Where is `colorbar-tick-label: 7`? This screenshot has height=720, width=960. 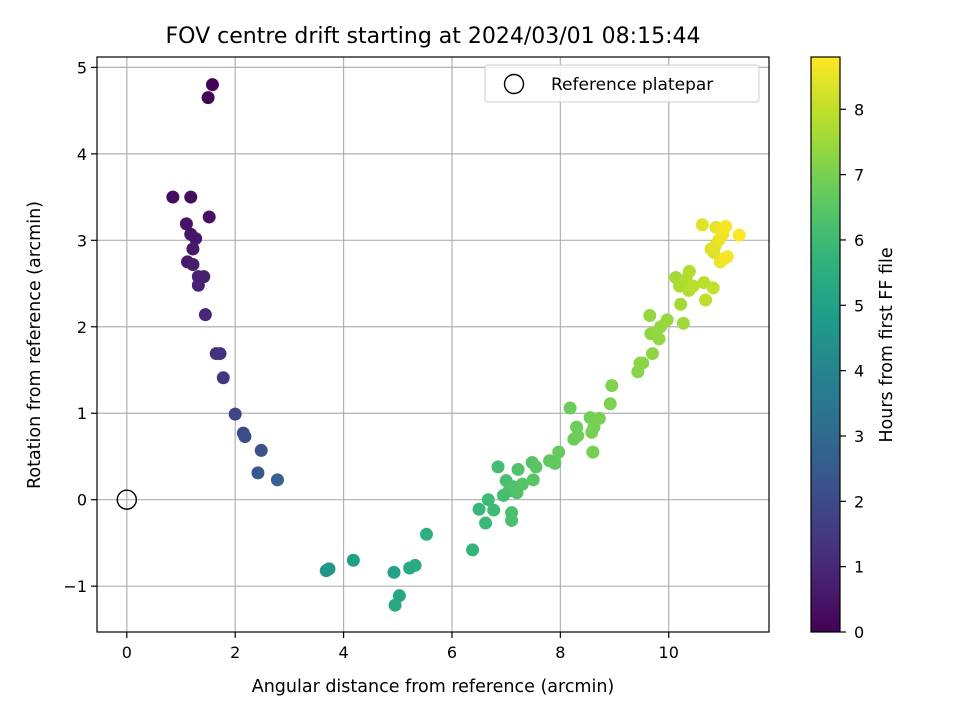 colorbar-tick-label: 7 is located at coordinates (859, 175).